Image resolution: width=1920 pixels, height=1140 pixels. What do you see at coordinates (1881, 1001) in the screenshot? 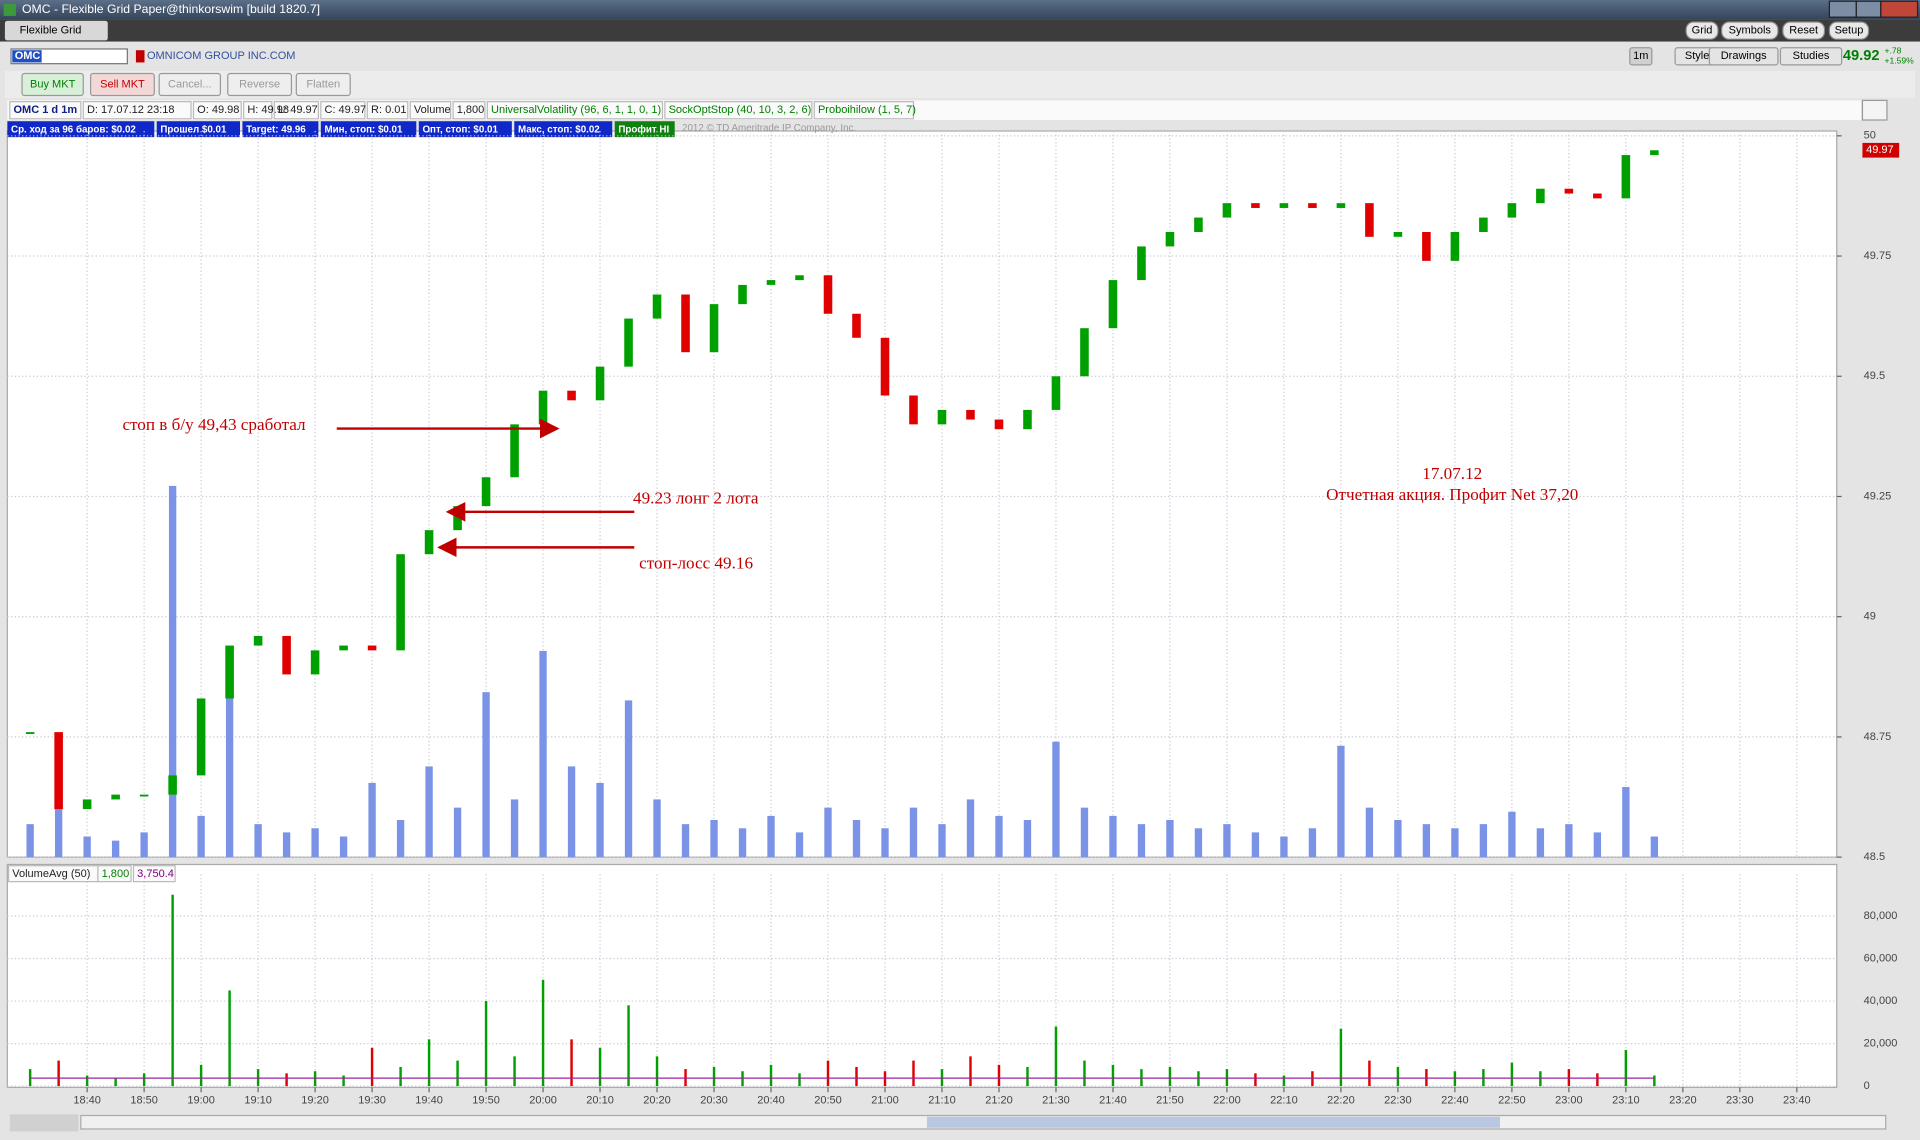
I see `y-tick-label: 40,000` at bounding box center [1881, 1001].